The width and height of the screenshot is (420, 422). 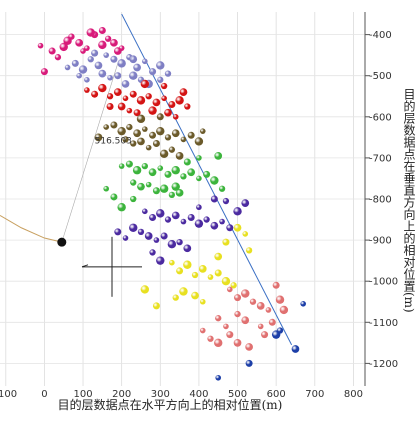 I want to click on x-tick-label: 400, so click(x=198, y=394).